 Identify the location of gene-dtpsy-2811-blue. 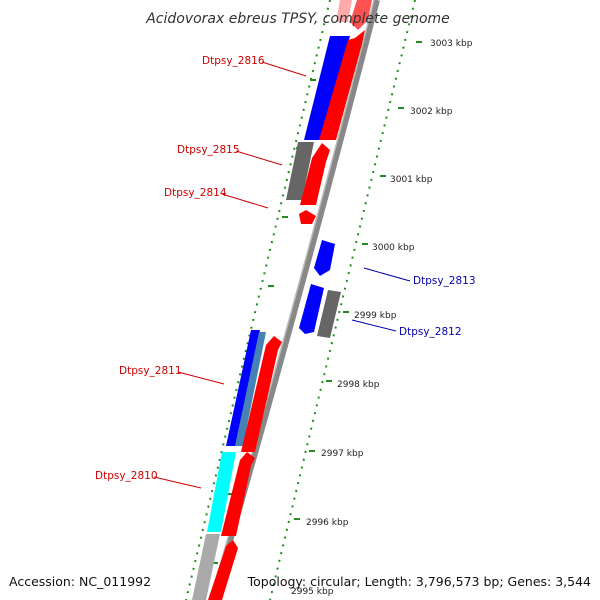
(243, 388).